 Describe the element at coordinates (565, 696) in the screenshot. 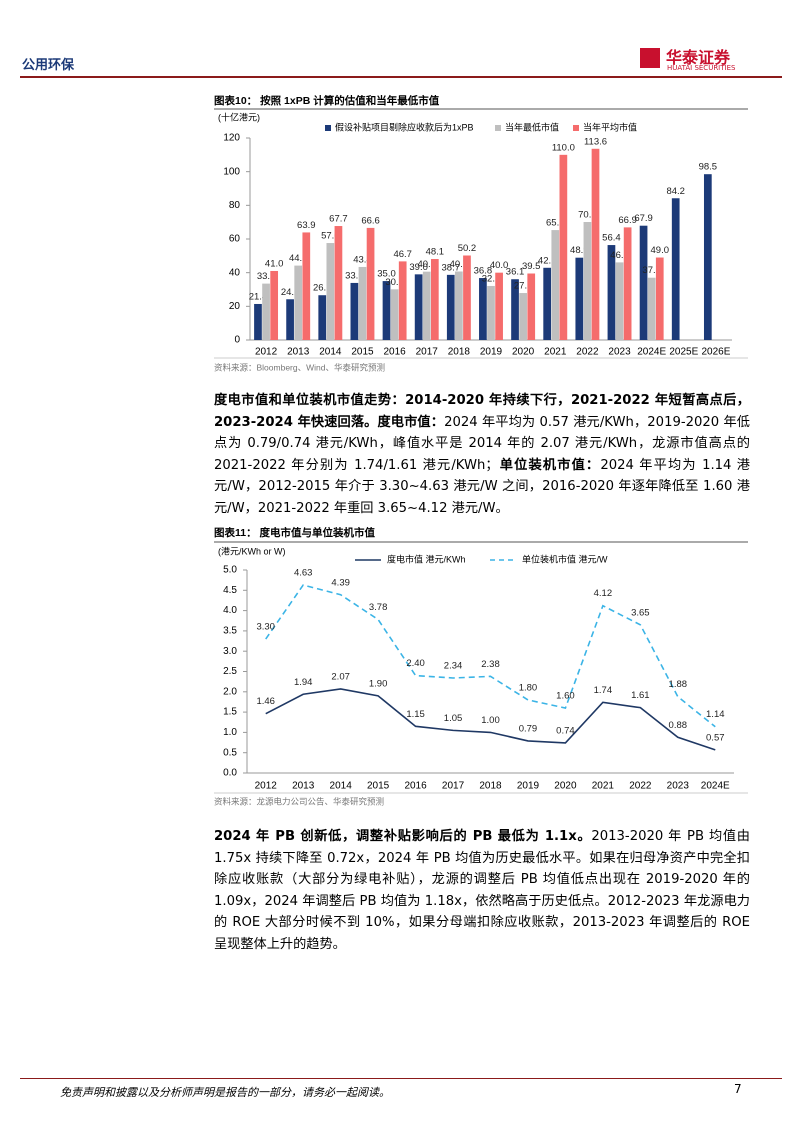

I see `value-label: 1.60` at that location.